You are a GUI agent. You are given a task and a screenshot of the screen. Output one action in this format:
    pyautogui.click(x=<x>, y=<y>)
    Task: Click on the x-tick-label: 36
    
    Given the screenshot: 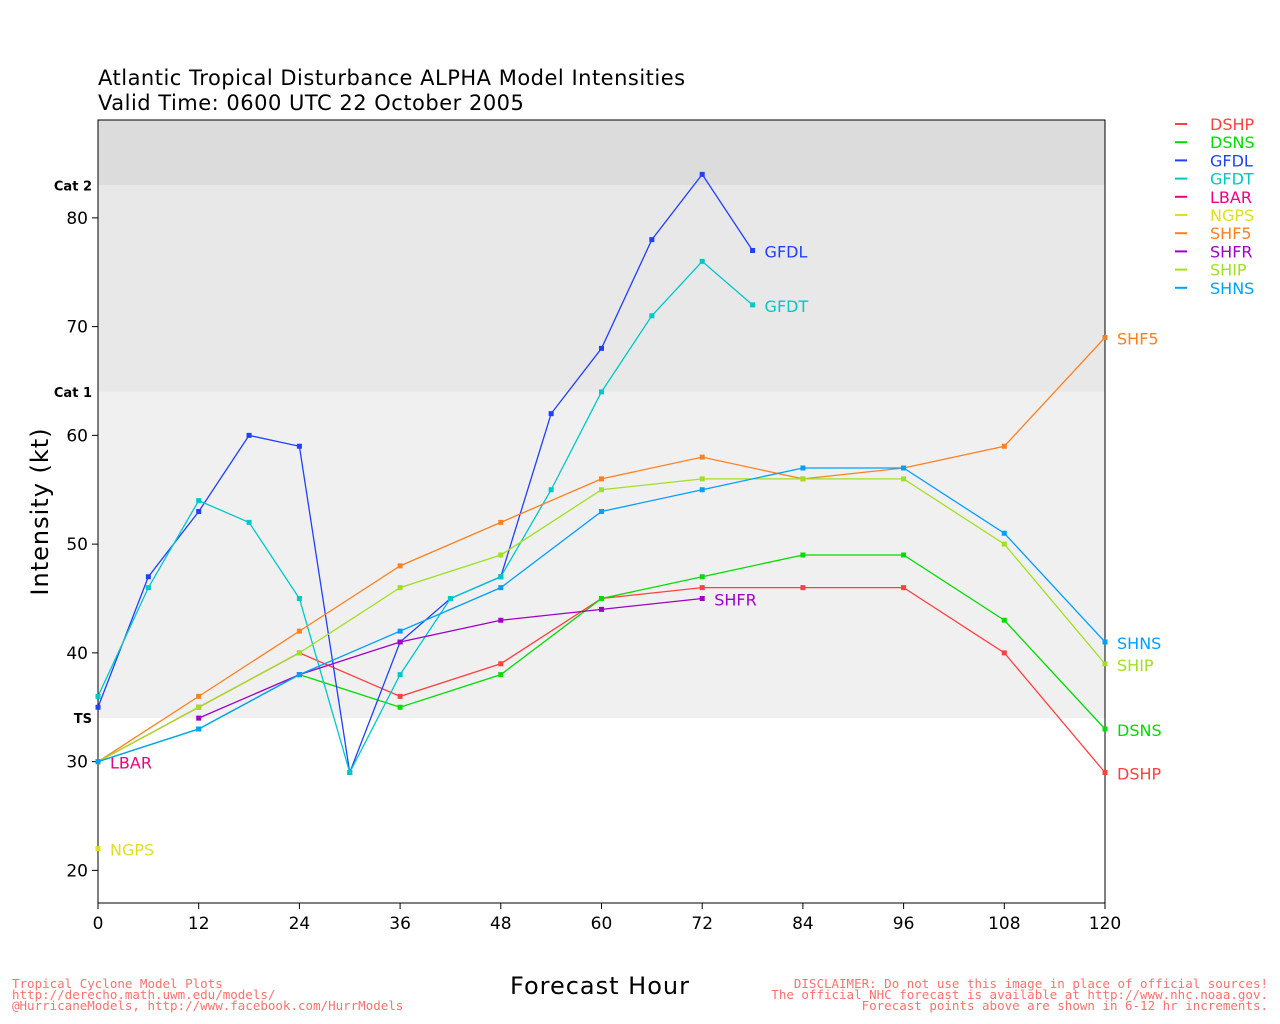 What is the action you would take?
    pyautogui.click(x=400, y=924)
    